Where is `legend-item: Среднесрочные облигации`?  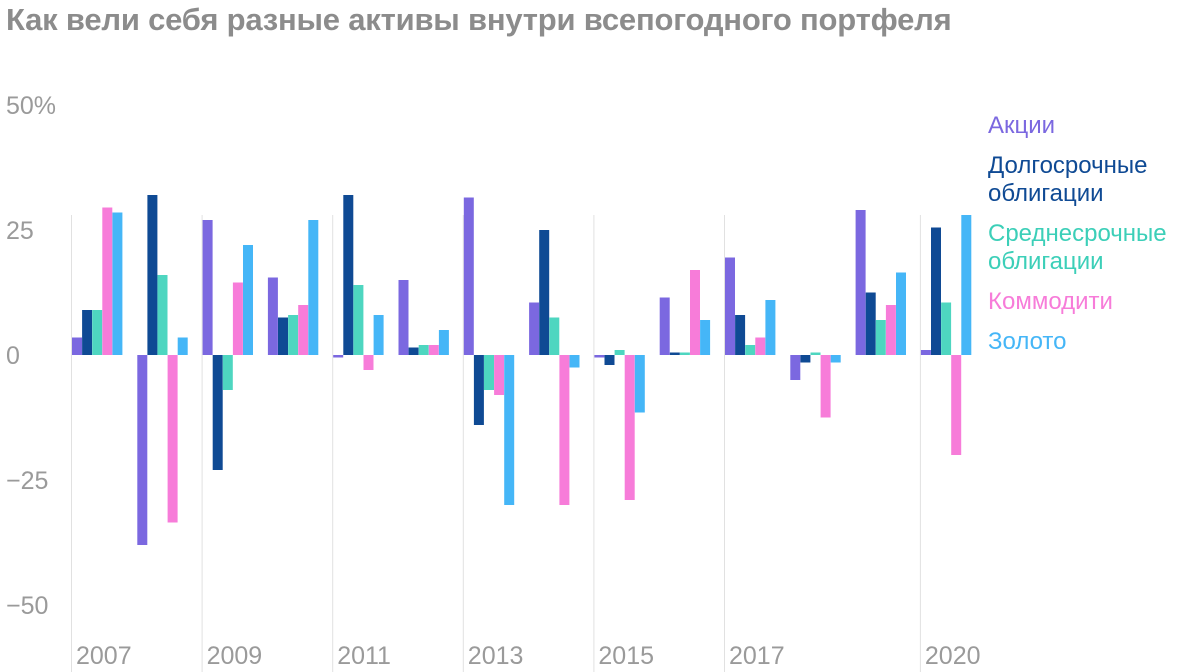
legend-item: Среднесрочные облигации is located at coordinates (1077, 248).